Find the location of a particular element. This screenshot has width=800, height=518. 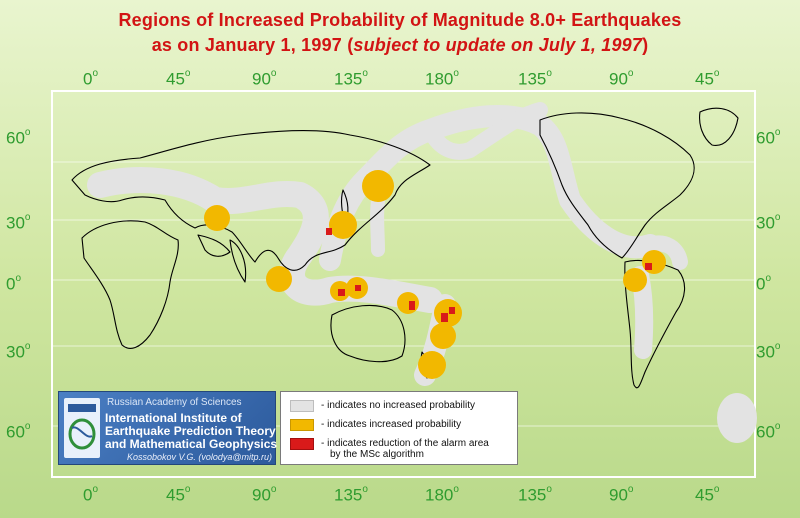

bottom-lon-tick-2-value: 90 is located at coordinates (261, 495).